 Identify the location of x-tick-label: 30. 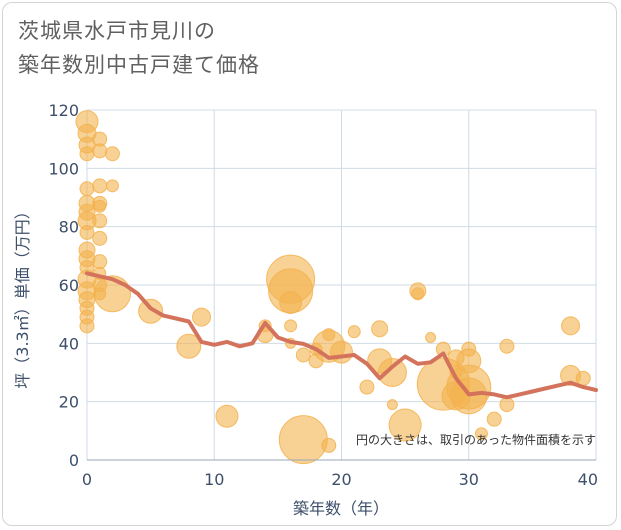
(469, 479).